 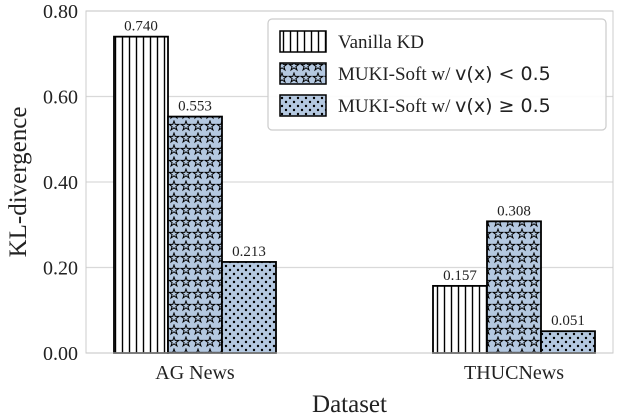 What do you see at coordinates (460, 276) in the screenshot?
I see `bar-value-label: 0.157` at bounding box center [460, 276].